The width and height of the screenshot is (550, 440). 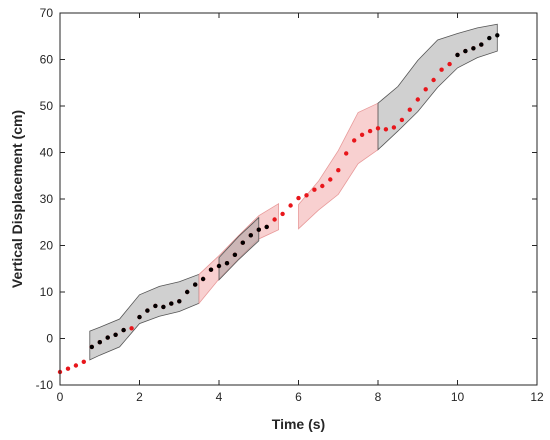 I want to click on y-tick-label: 10, so click(x=47, y=292).